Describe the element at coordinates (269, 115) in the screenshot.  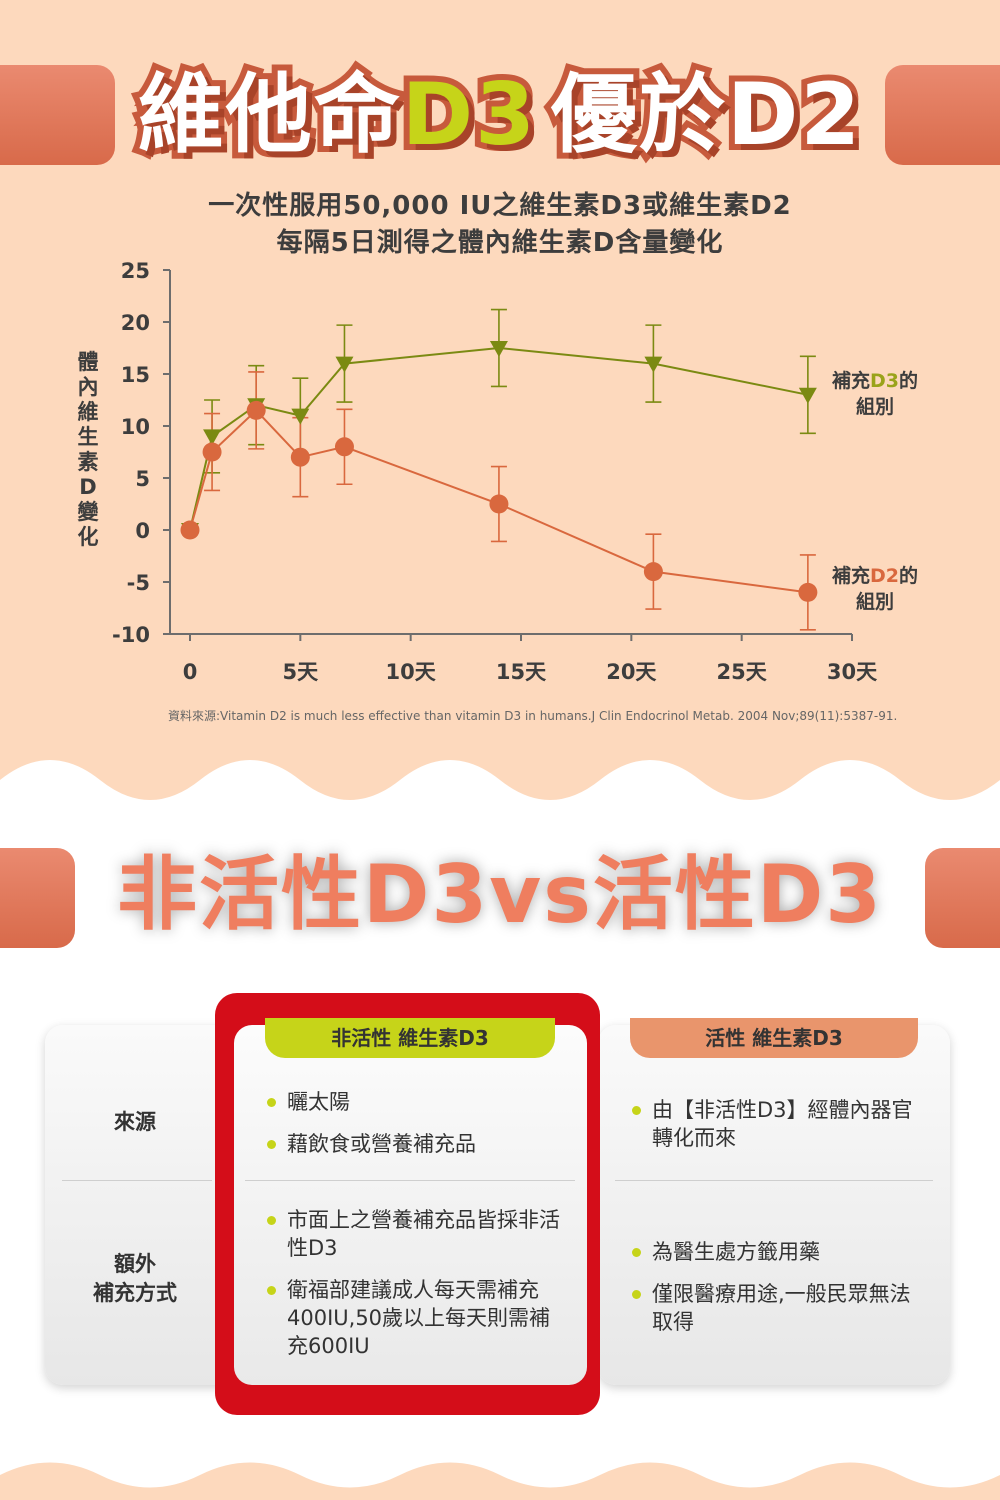
I see `title-part1: 維他命` at that location.